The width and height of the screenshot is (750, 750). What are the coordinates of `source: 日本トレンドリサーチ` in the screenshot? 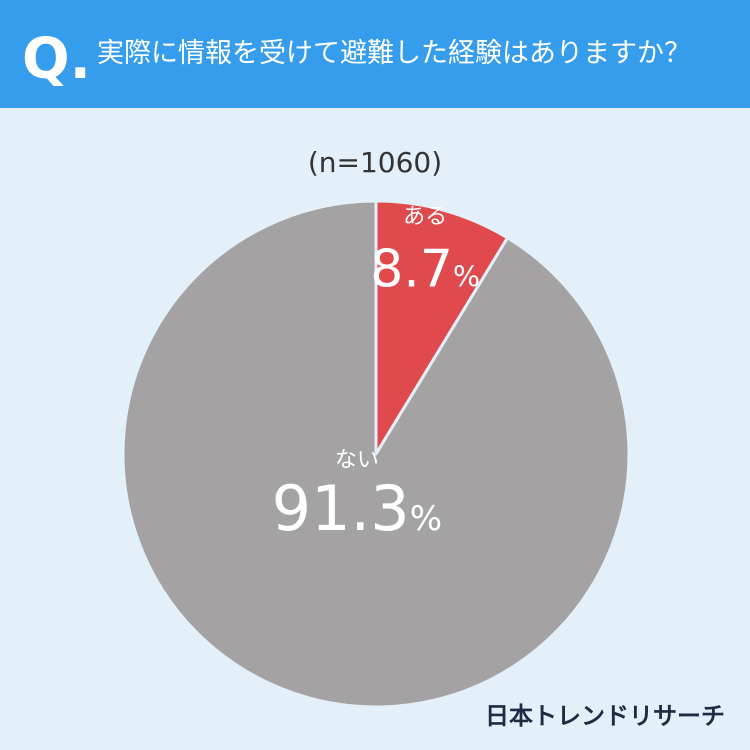 It's located at (605, 716).